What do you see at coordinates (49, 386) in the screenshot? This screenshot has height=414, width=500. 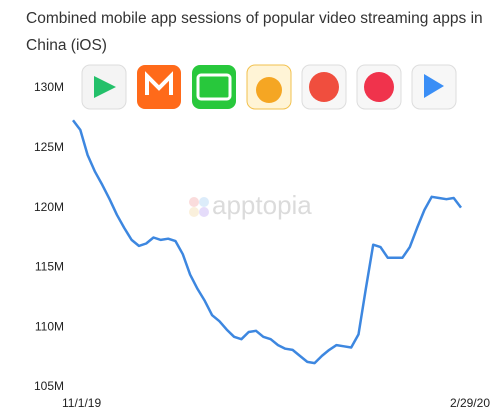 I see `y-tick-label: 105M` at bounding box center [49, 386].